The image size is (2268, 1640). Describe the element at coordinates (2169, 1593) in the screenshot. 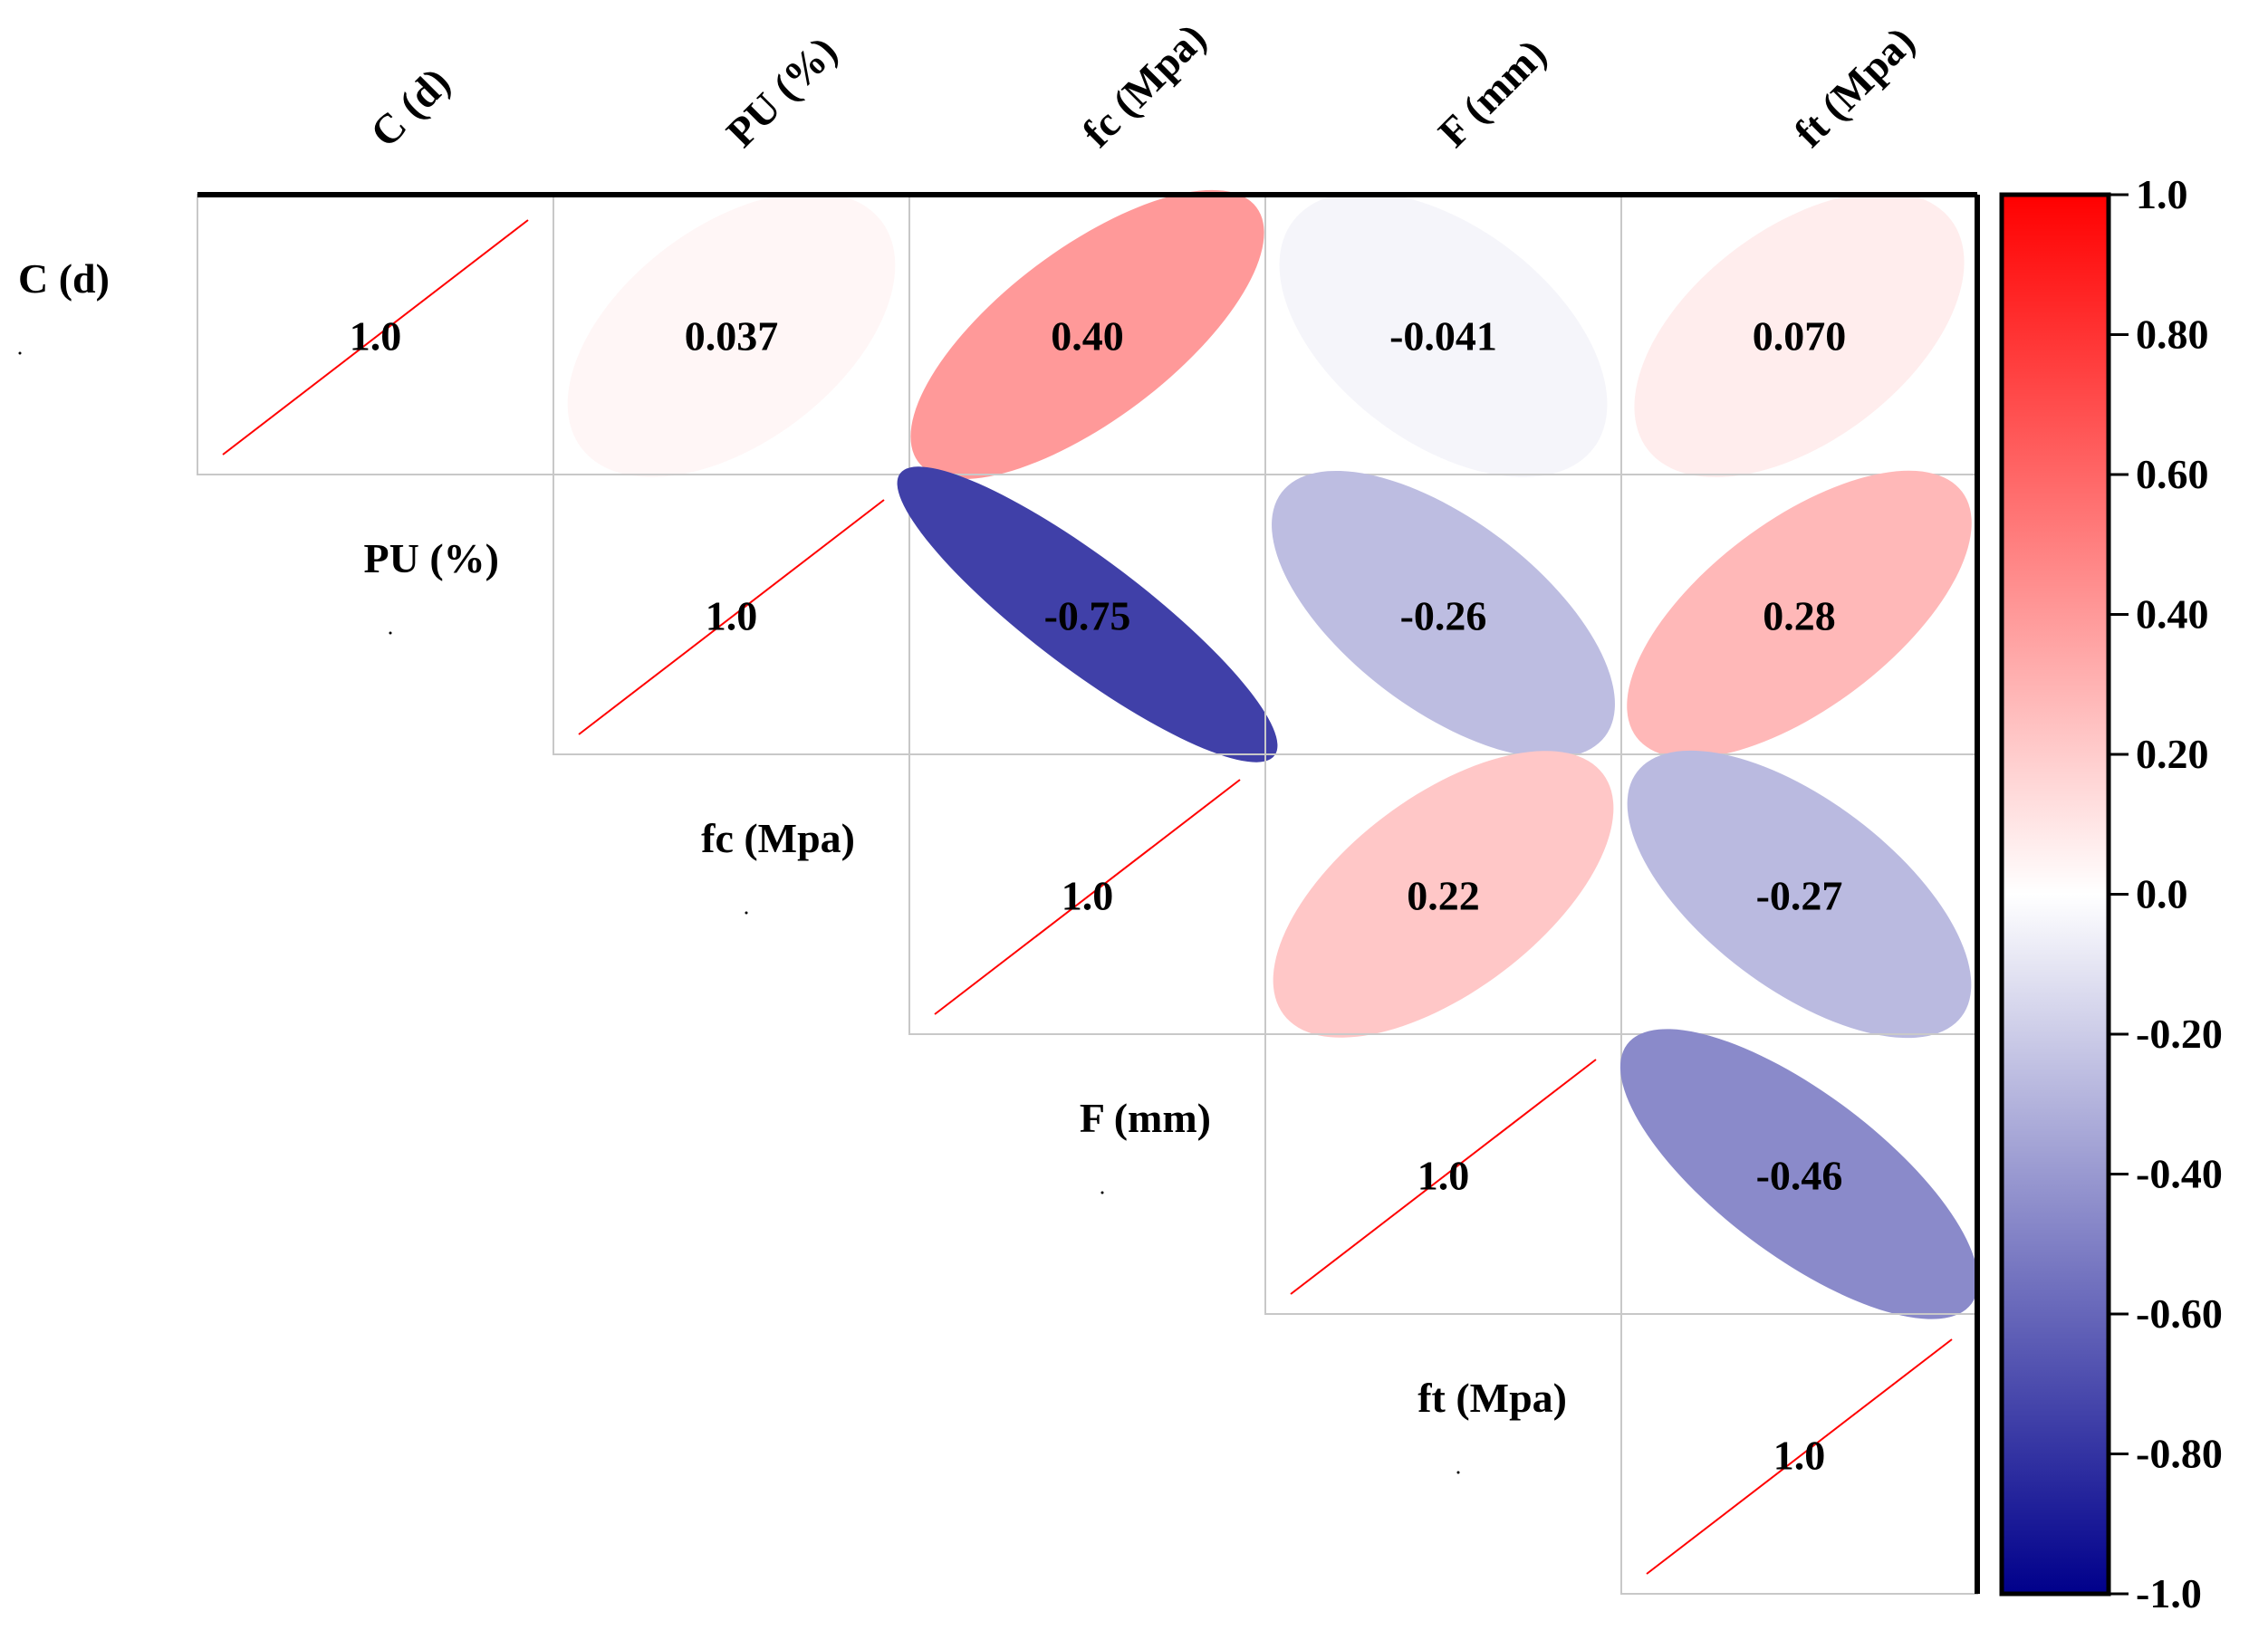

I see `colorbar-tick-label: -1.0` at that location.